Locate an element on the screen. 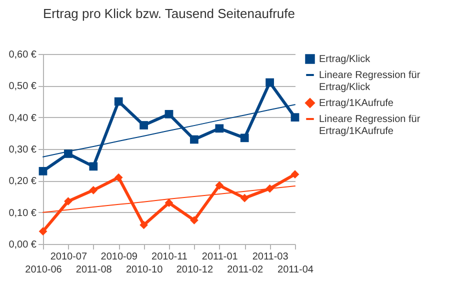 The width and height of the screenshot is (475, 297). y-tick-label: 0,50 € is located at coordinates (22, 86).